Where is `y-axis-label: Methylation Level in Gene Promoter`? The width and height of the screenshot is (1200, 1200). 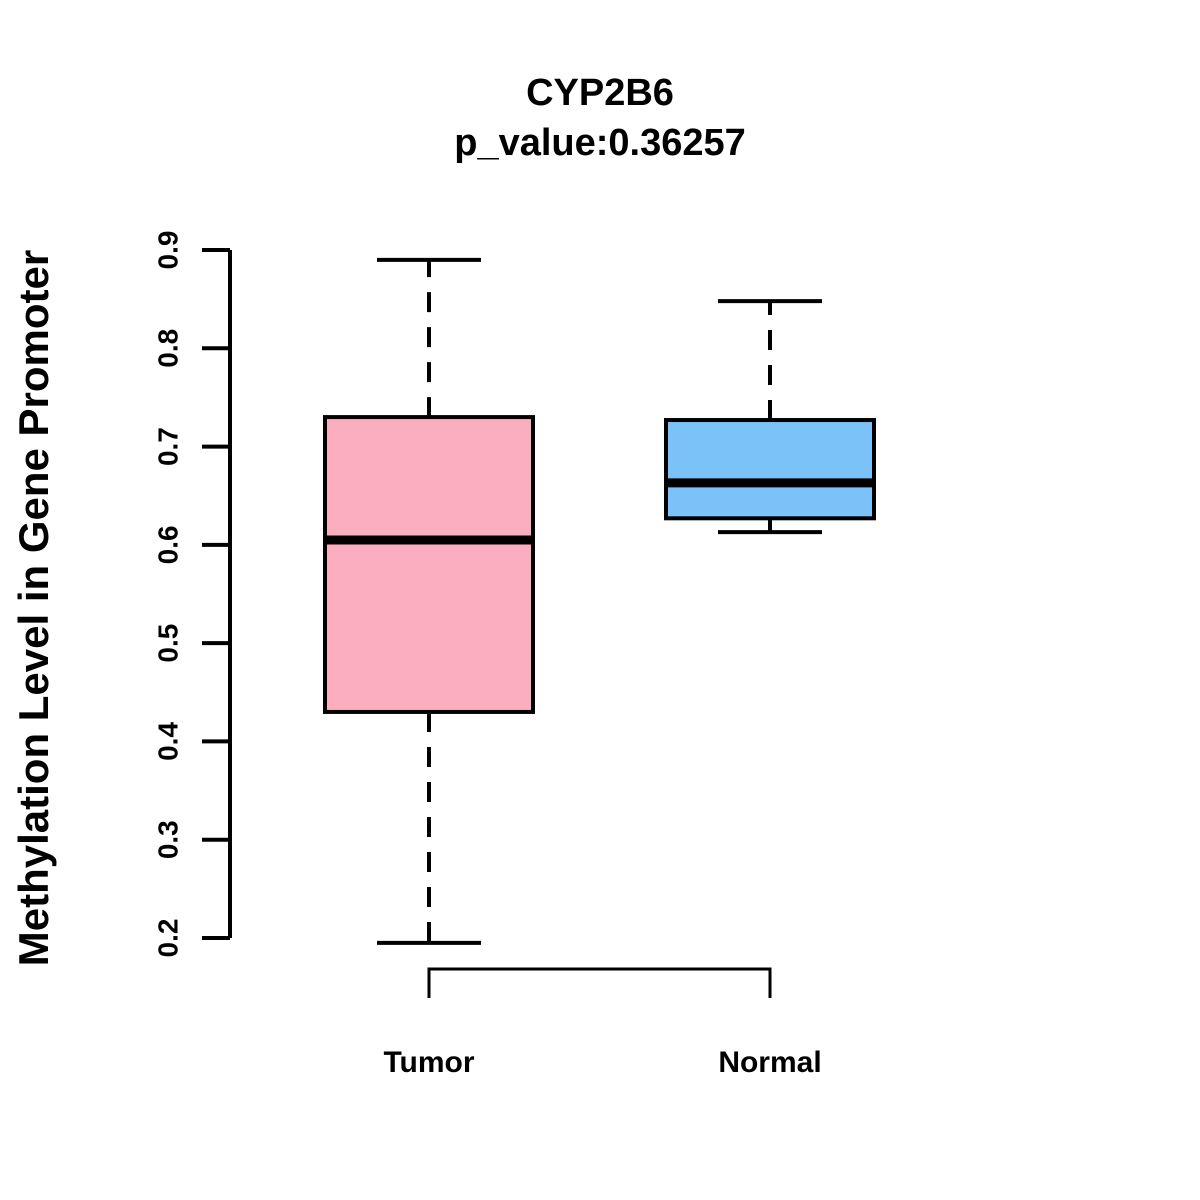 y-axis-label: Methylation Level in Gene Promoter is located at coordinates (33, 608).